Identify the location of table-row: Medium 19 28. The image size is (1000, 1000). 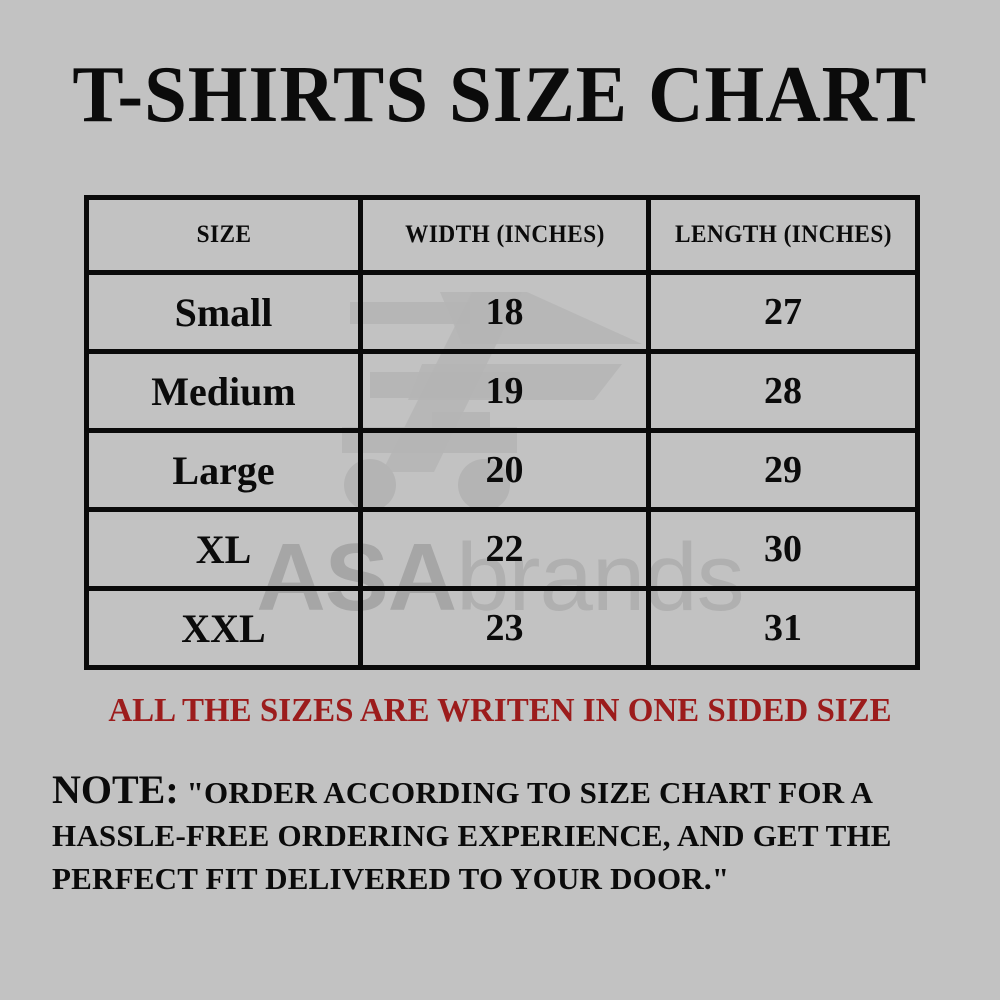
(502, 391).